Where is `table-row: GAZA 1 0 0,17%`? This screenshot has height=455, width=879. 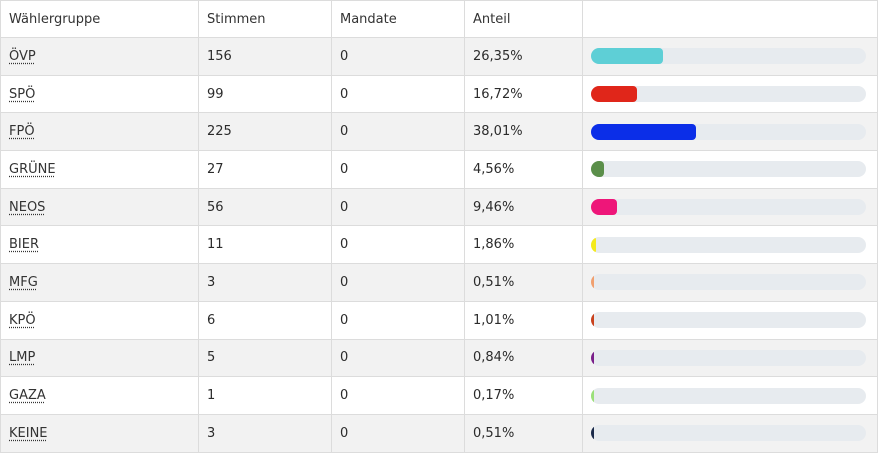
table-row: GAZA 1 0 0,17% is located at coordinates (439, 395).